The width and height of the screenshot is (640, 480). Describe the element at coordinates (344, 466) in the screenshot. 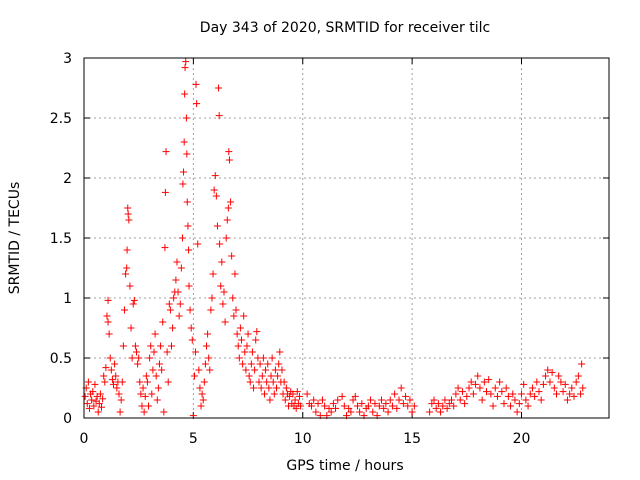

I see `x-axis-label: GPS time / hours` at that location.